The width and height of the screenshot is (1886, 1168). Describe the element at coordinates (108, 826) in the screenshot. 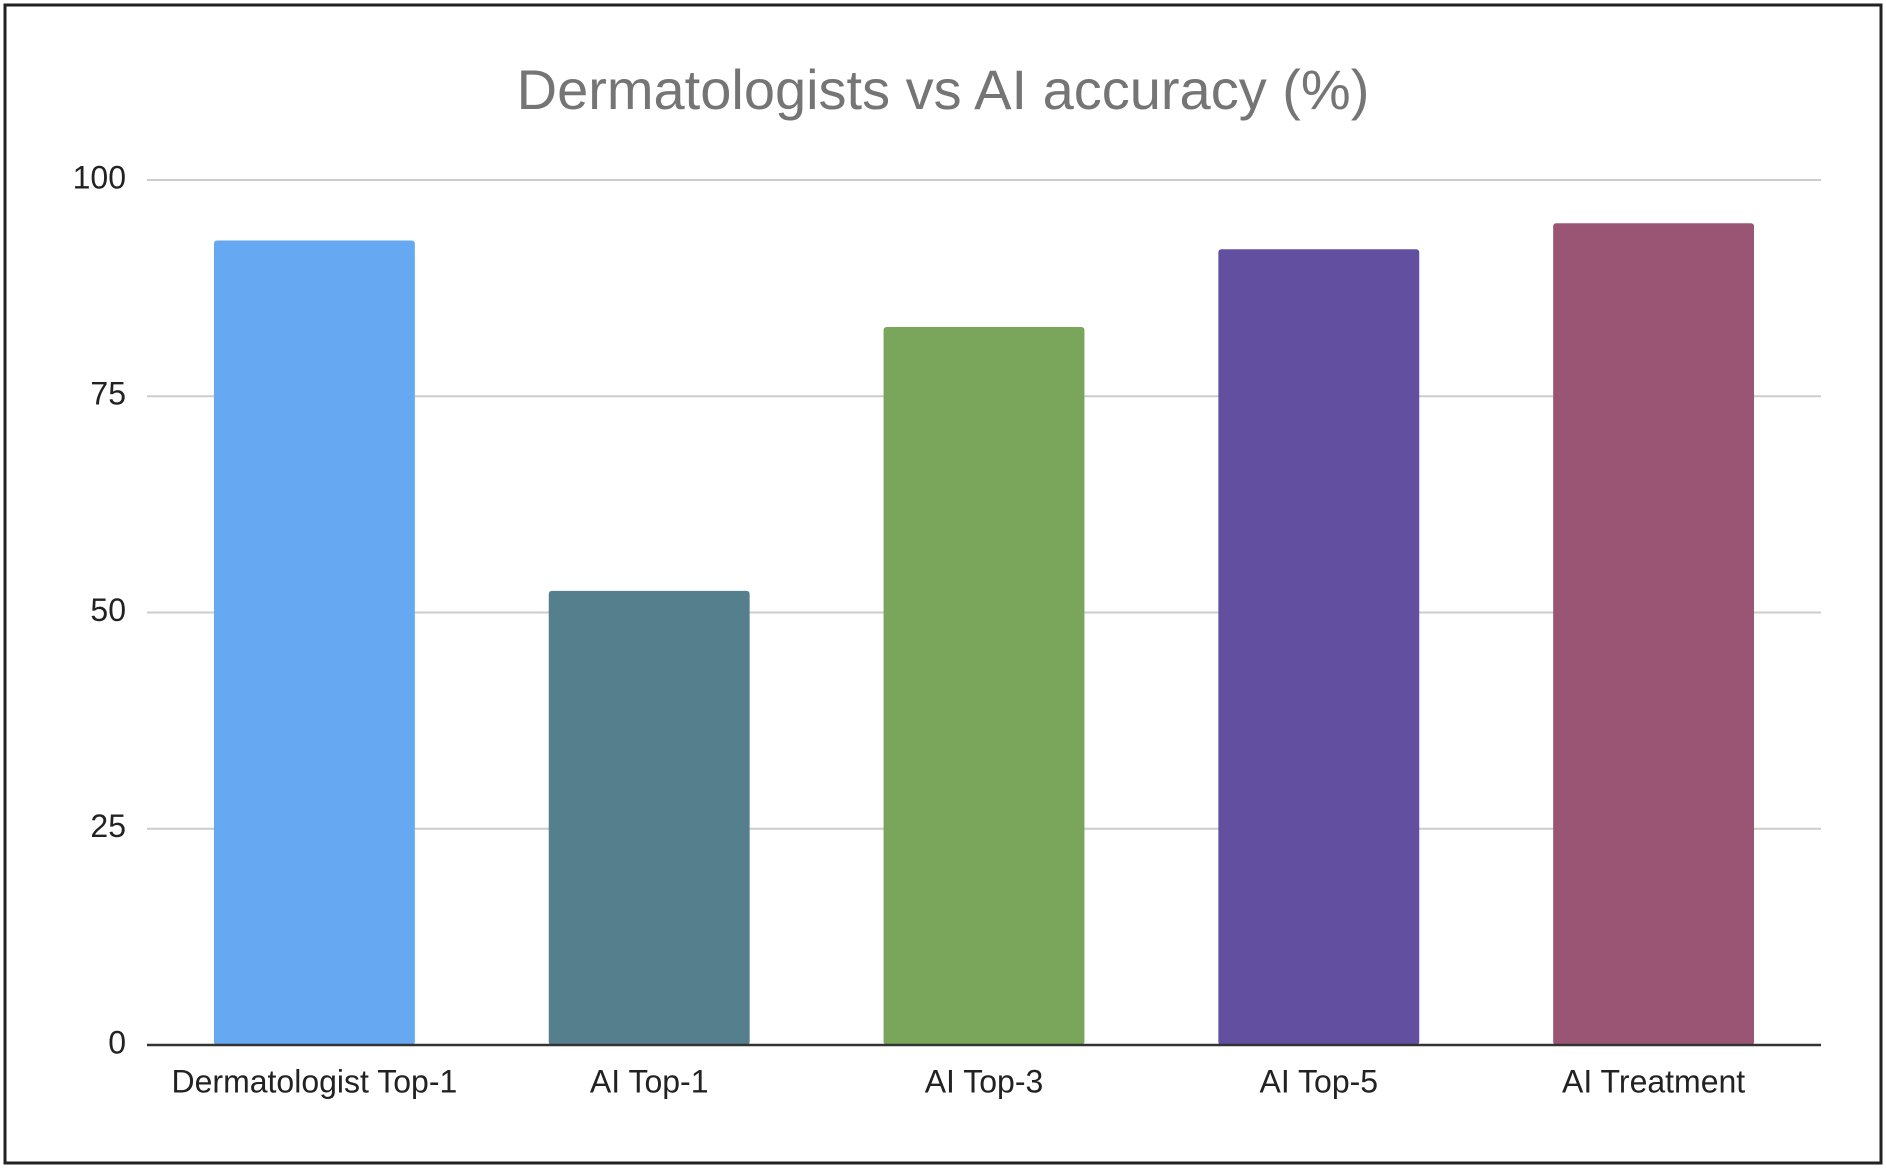

I see `y-tick-label: 25` at that location.